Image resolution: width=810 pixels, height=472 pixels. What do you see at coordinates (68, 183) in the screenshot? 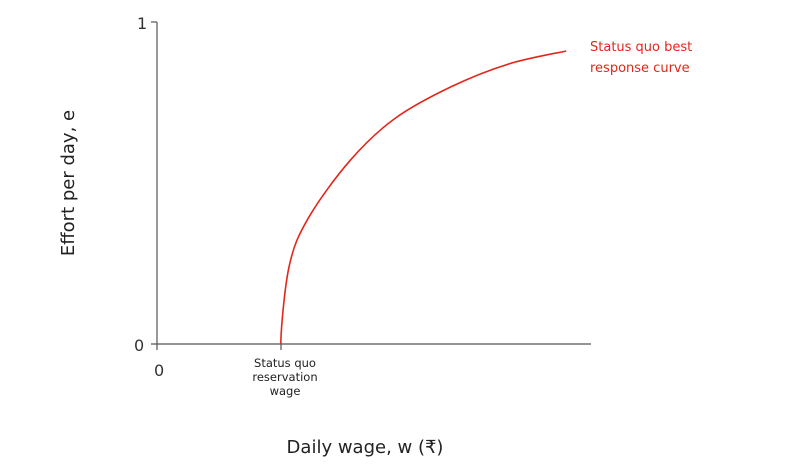
I see `y-axis-label: Effort per day, e` at bounding box center [68, 183].